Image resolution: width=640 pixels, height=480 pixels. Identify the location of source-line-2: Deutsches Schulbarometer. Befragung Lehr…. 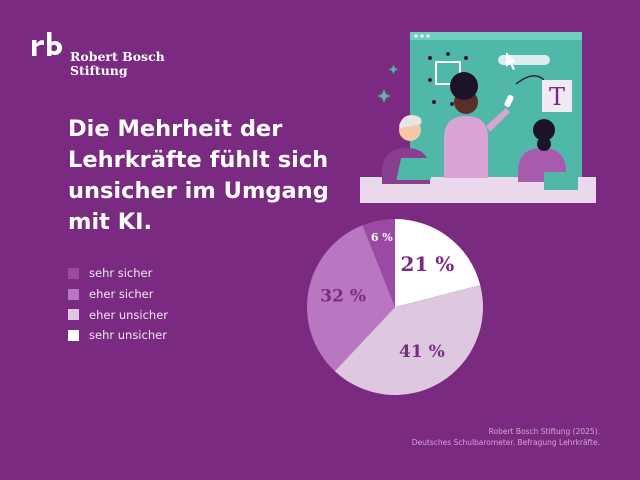
(505, 442).